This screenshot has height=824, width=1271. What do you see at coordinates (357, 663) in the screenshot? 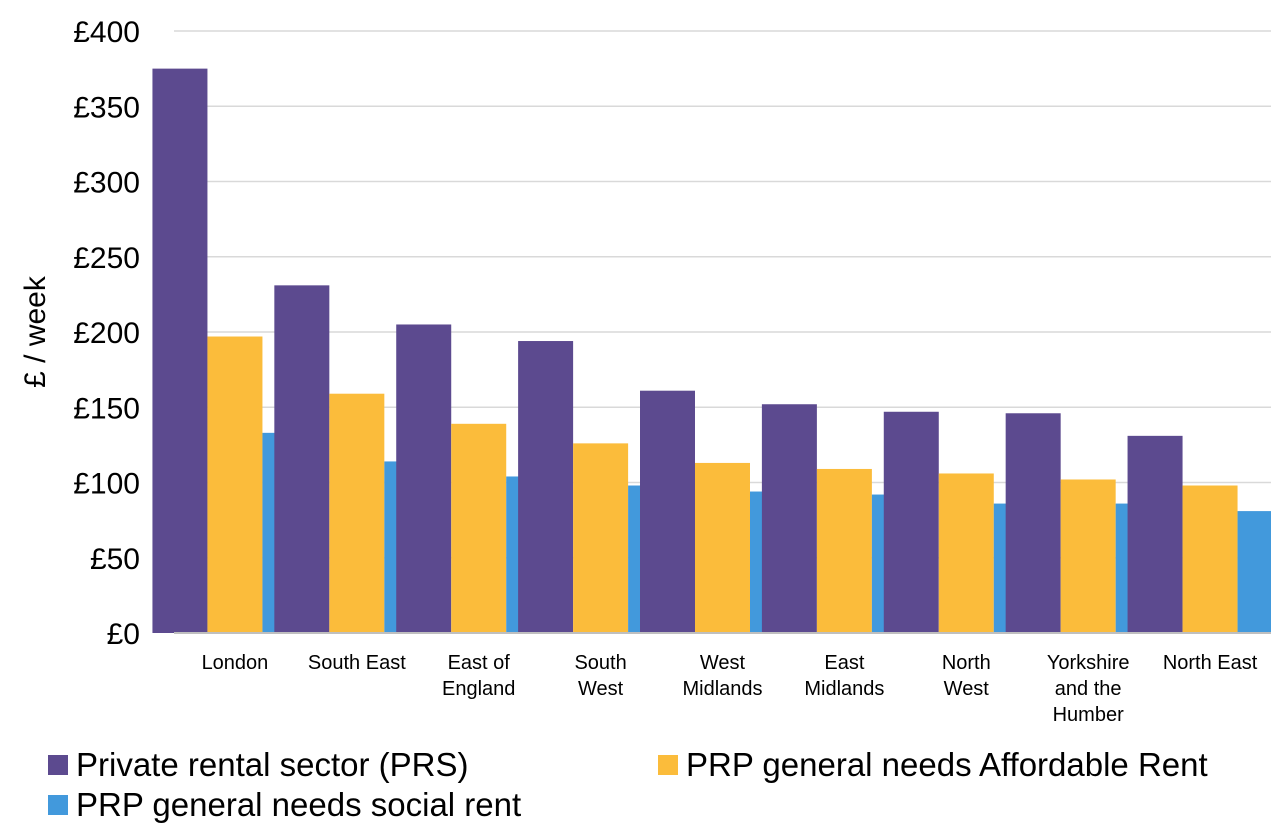
I see `x-tick-label: South East` at bounding box center [357, 663].